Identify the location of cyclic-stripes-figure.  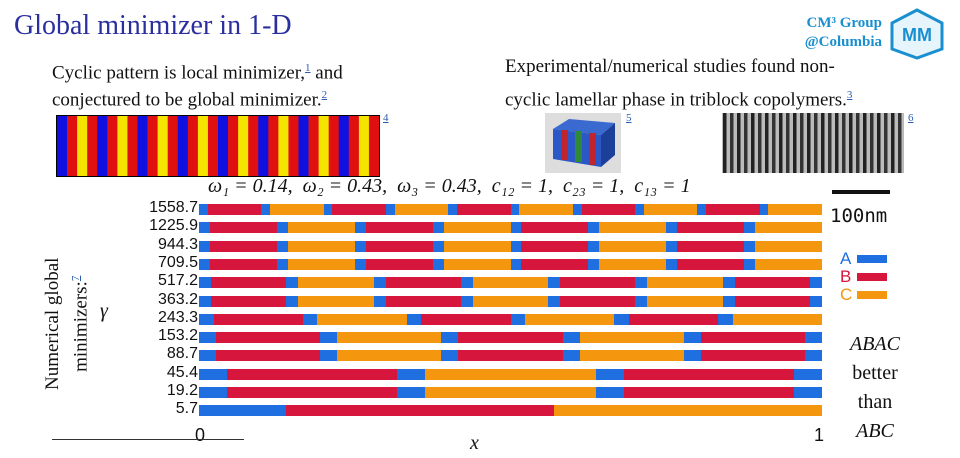
(218, 146).